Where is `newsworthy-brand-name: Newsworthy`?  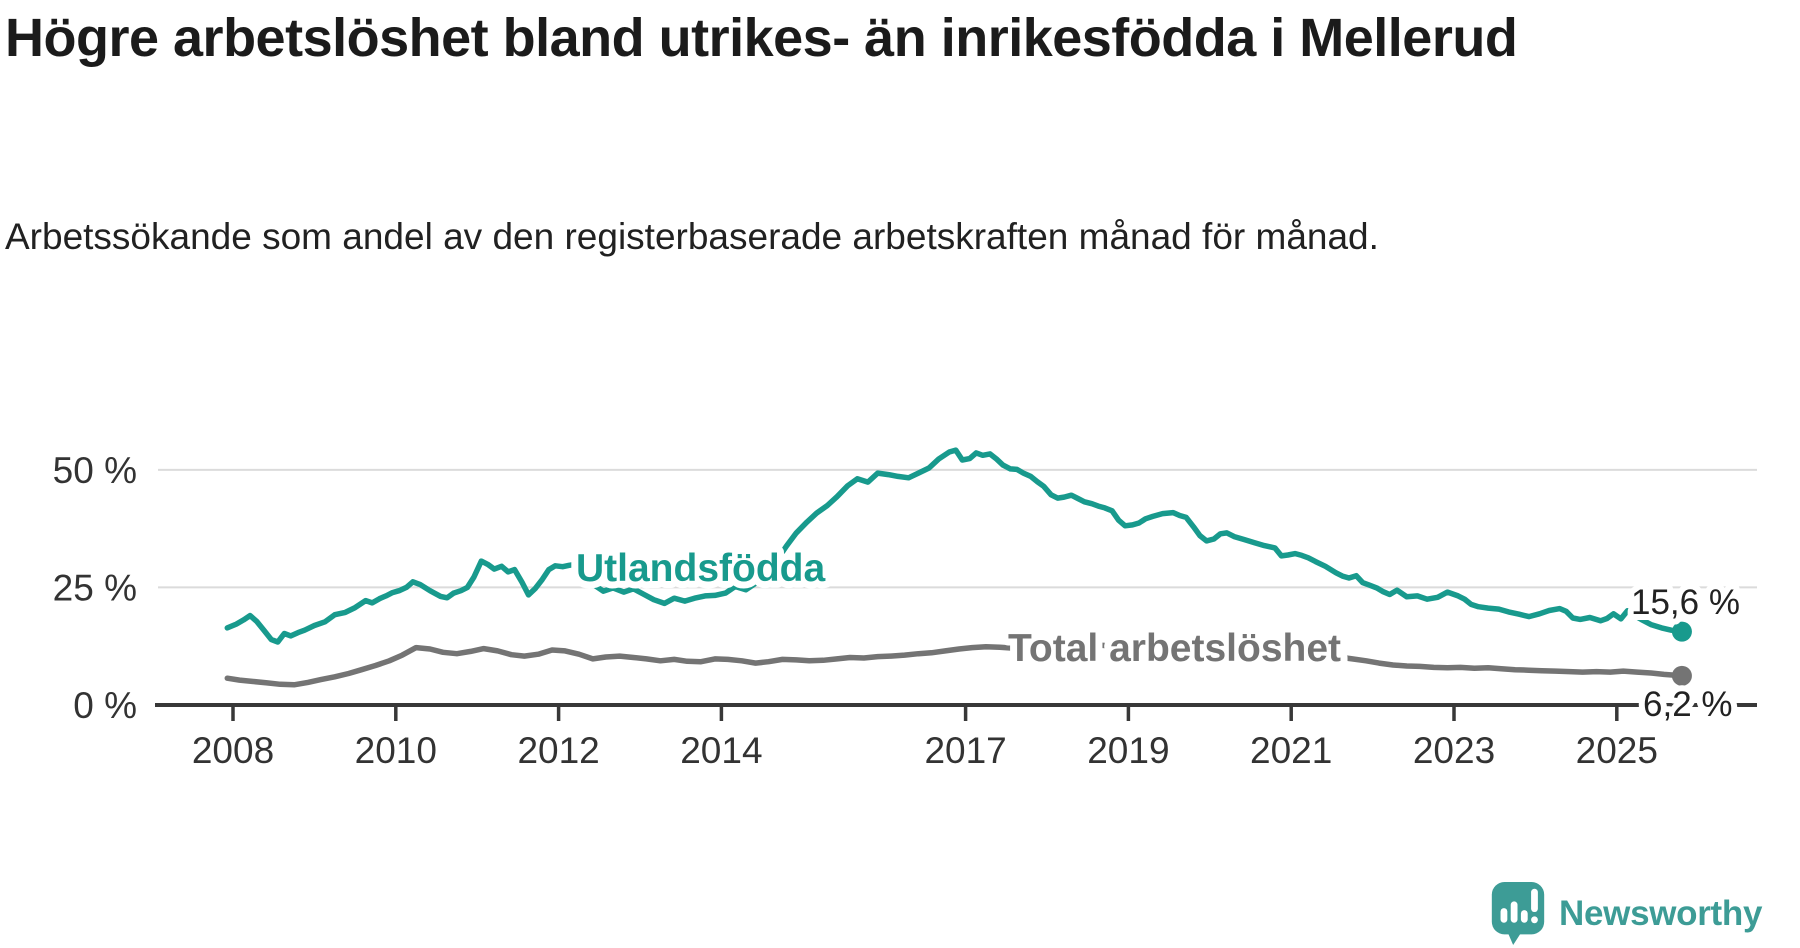
newsworthy-brand-name: Newsworthy is located at coordinates (1661, 913).